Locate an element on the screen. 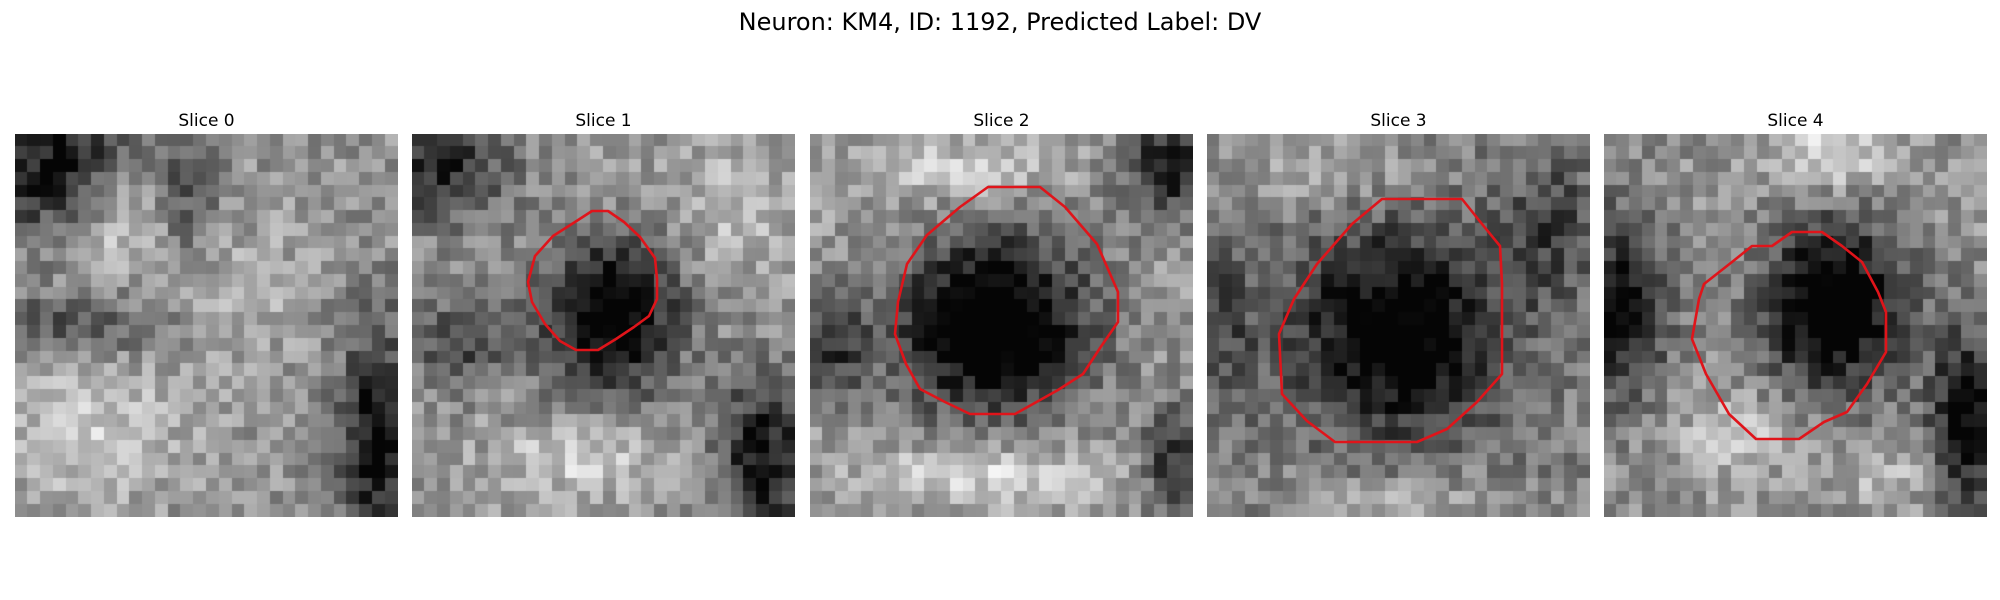 This screenshot has width=2000, height=600. panel-slice-2: Slice 2 is located at coordinates (1001, 312).